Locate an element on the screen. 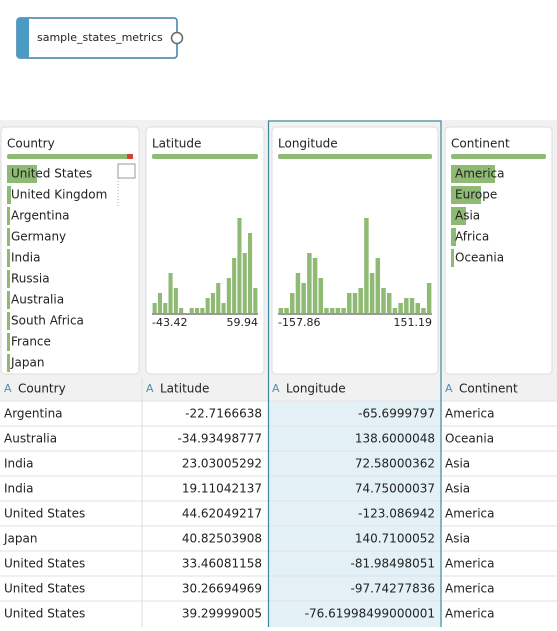 The image size is (557, 631). profile-title: Country is located at coordinates (31, 144).